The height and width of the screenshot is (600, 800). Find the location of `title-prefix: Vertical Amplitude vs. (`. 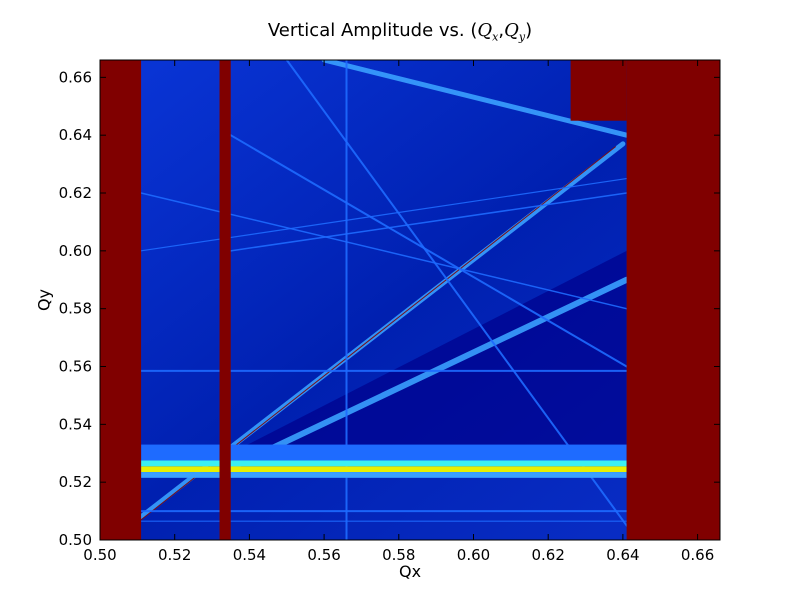

title-prefix: Vertical Amplitude vs. ( is located at coordinates (372, 30).